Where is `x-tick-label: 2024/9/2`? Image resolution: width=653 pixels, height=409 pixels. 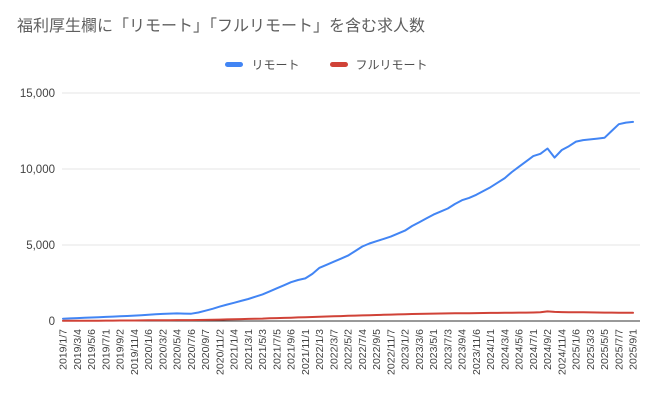 x-tick-label: 2024/9/2 is located at coordinates (548, 349).